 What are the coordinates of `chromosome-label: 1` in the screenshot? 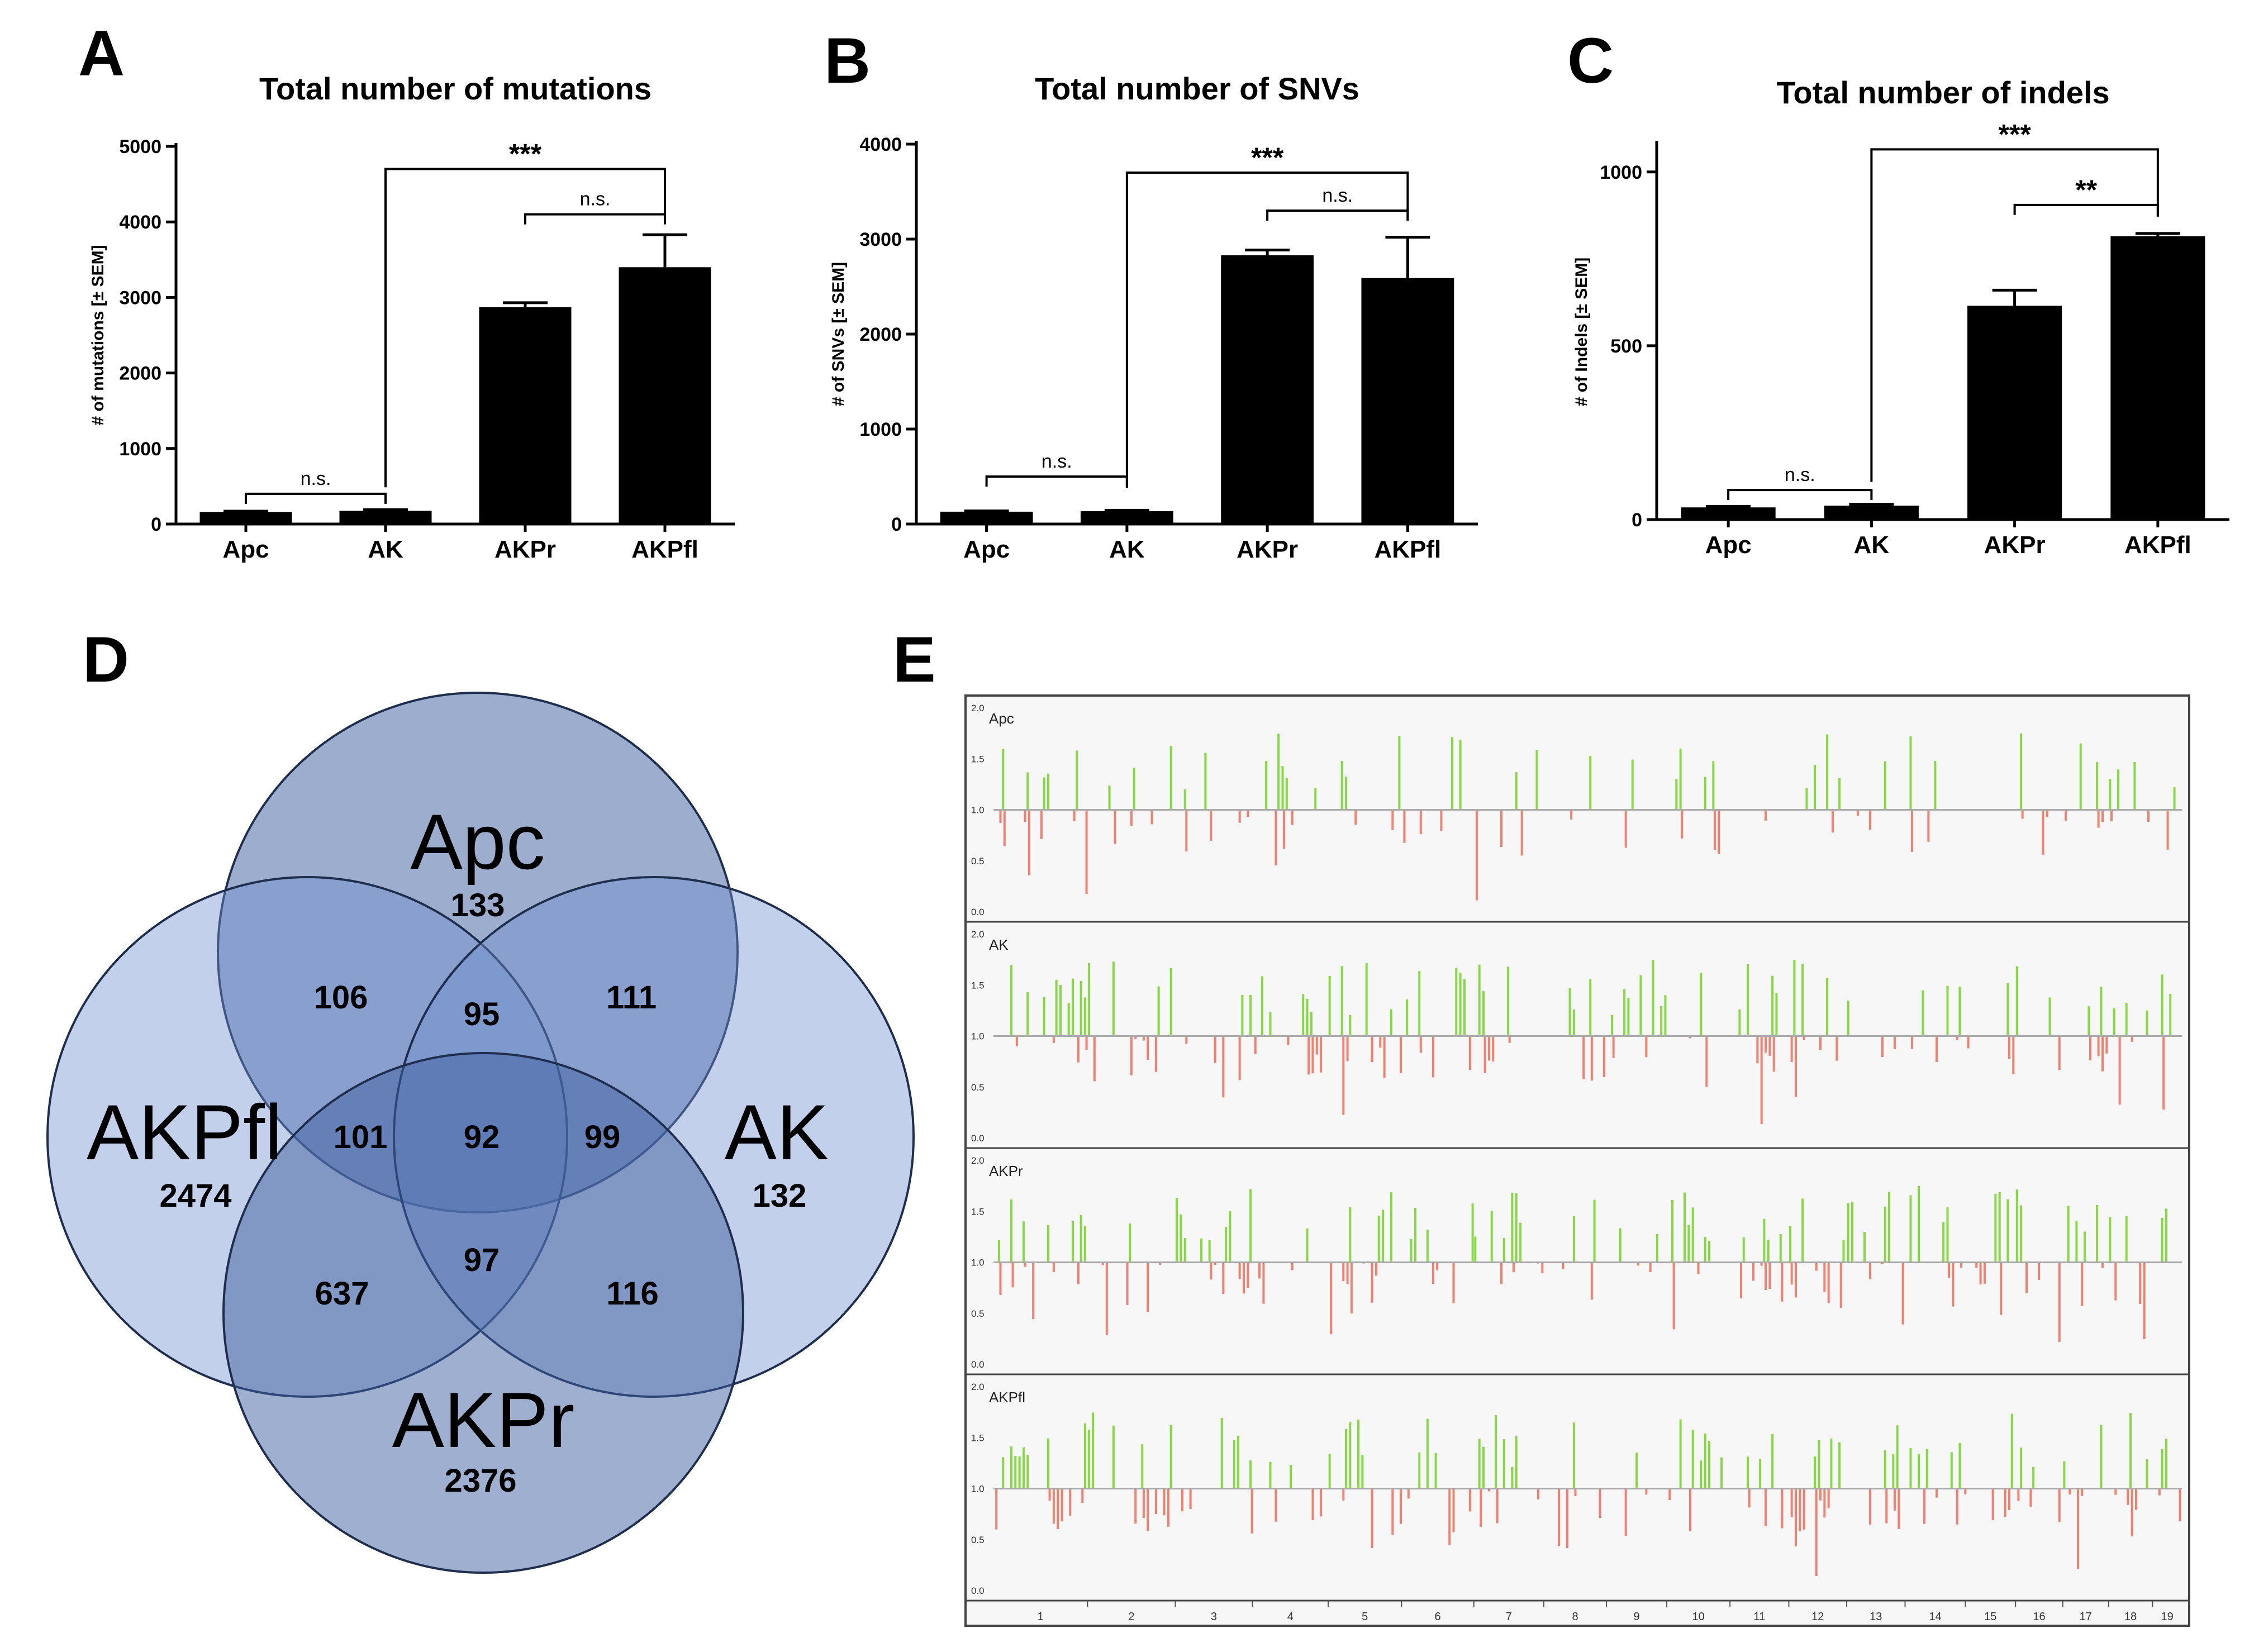 It's located at (1041, 1617).